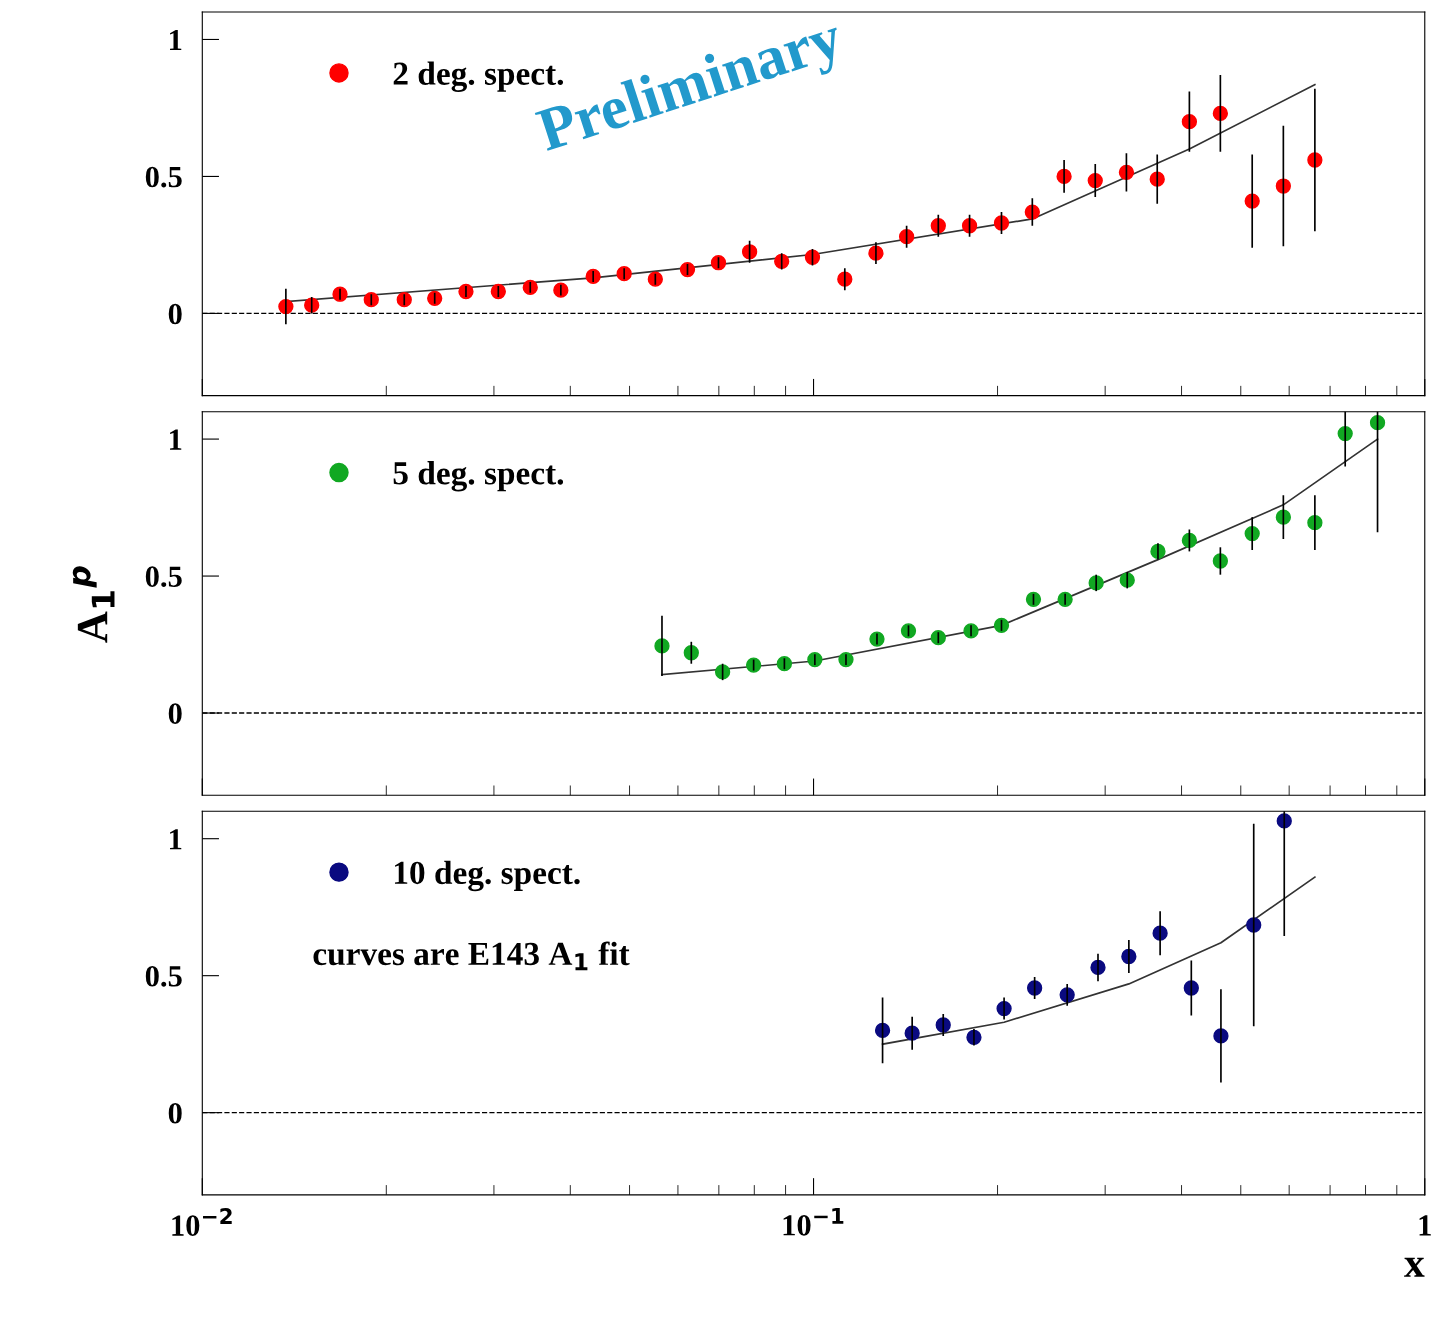 The width and height of the screenshot is (1445, 1341). Describe the element at coordinates (487, 876) in the screenshot. I see `legend-label: 10 deg. spect.` at that location.